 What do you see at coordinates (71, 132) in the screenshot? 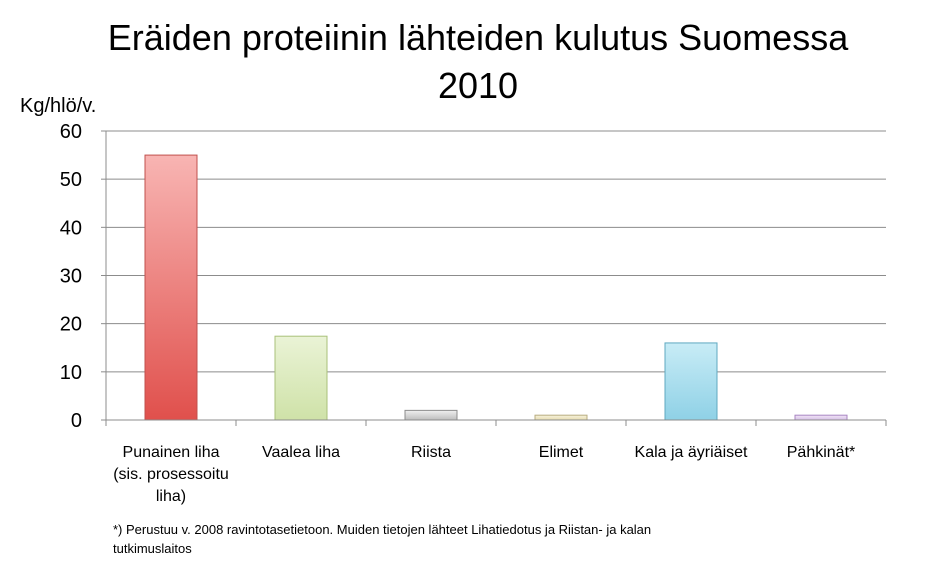
I see `y-tick-label: 60` at bounding box center [71, 132].